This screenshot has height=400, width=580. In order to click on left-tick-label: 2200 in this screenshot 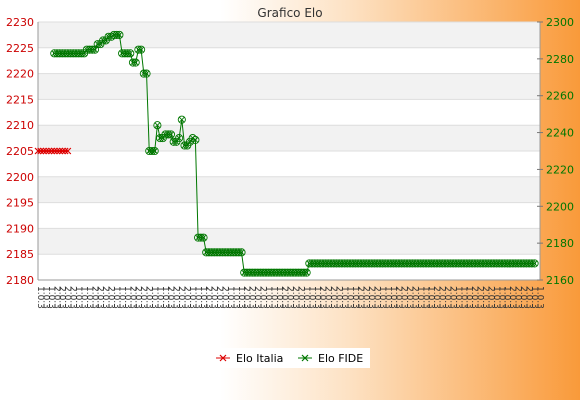, I will do `click(20, 177)`.